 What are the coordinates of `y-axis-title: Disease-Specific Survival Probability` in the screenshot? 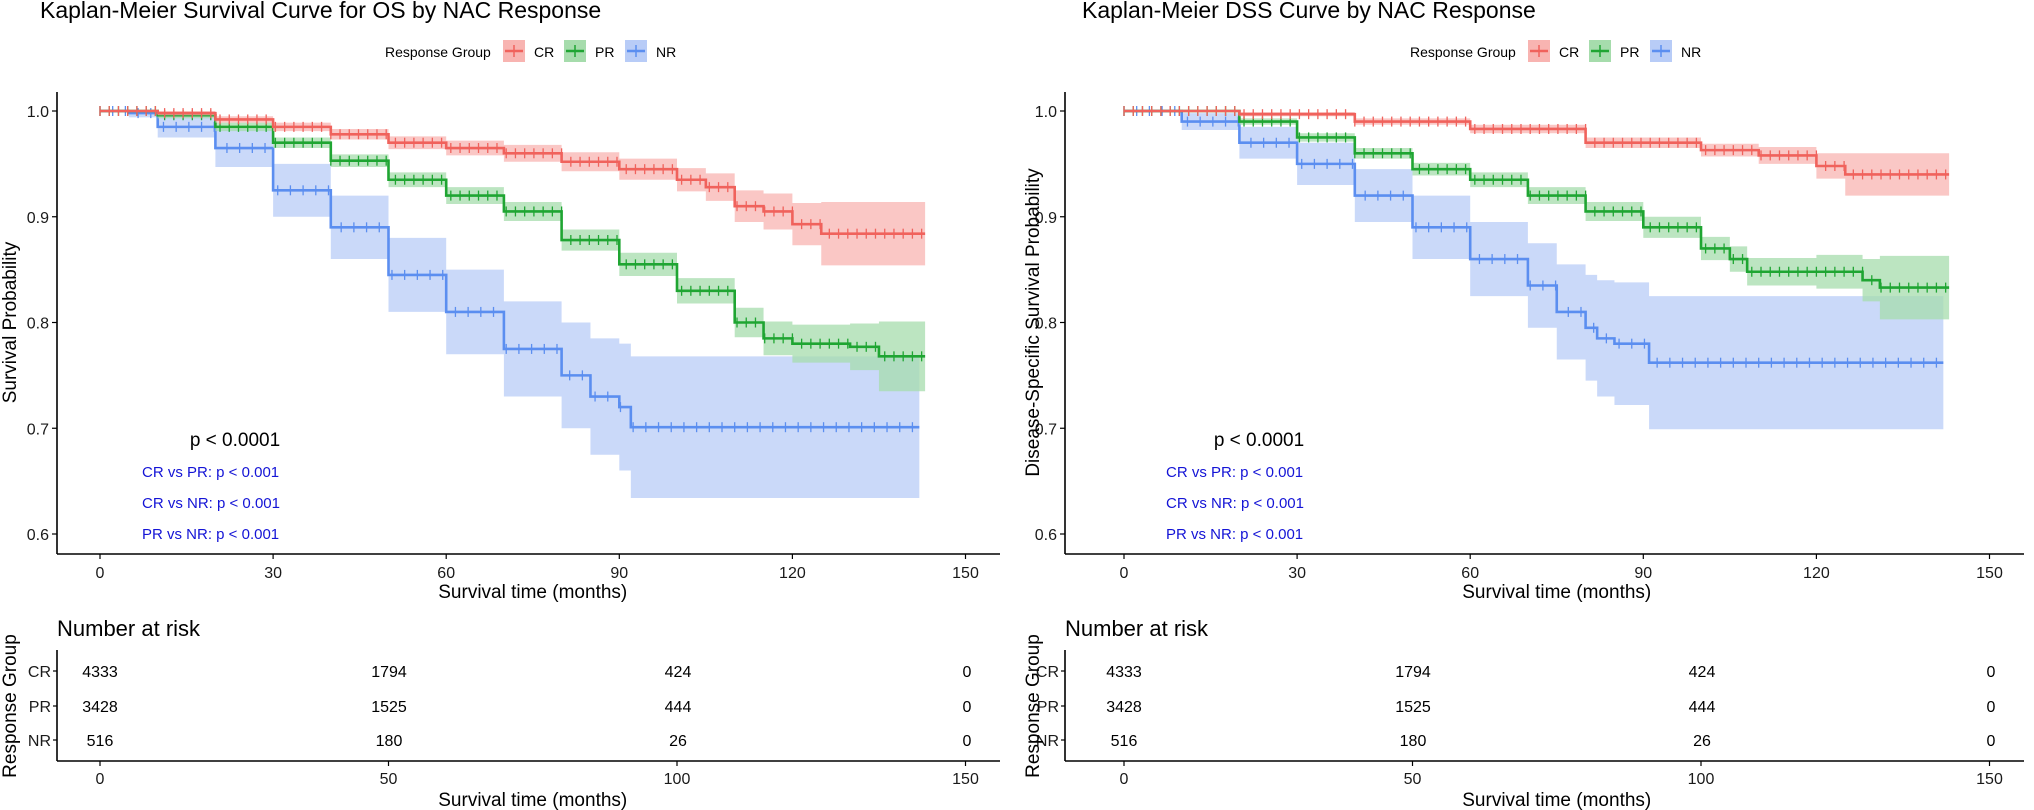 It's located at (1033, 322).